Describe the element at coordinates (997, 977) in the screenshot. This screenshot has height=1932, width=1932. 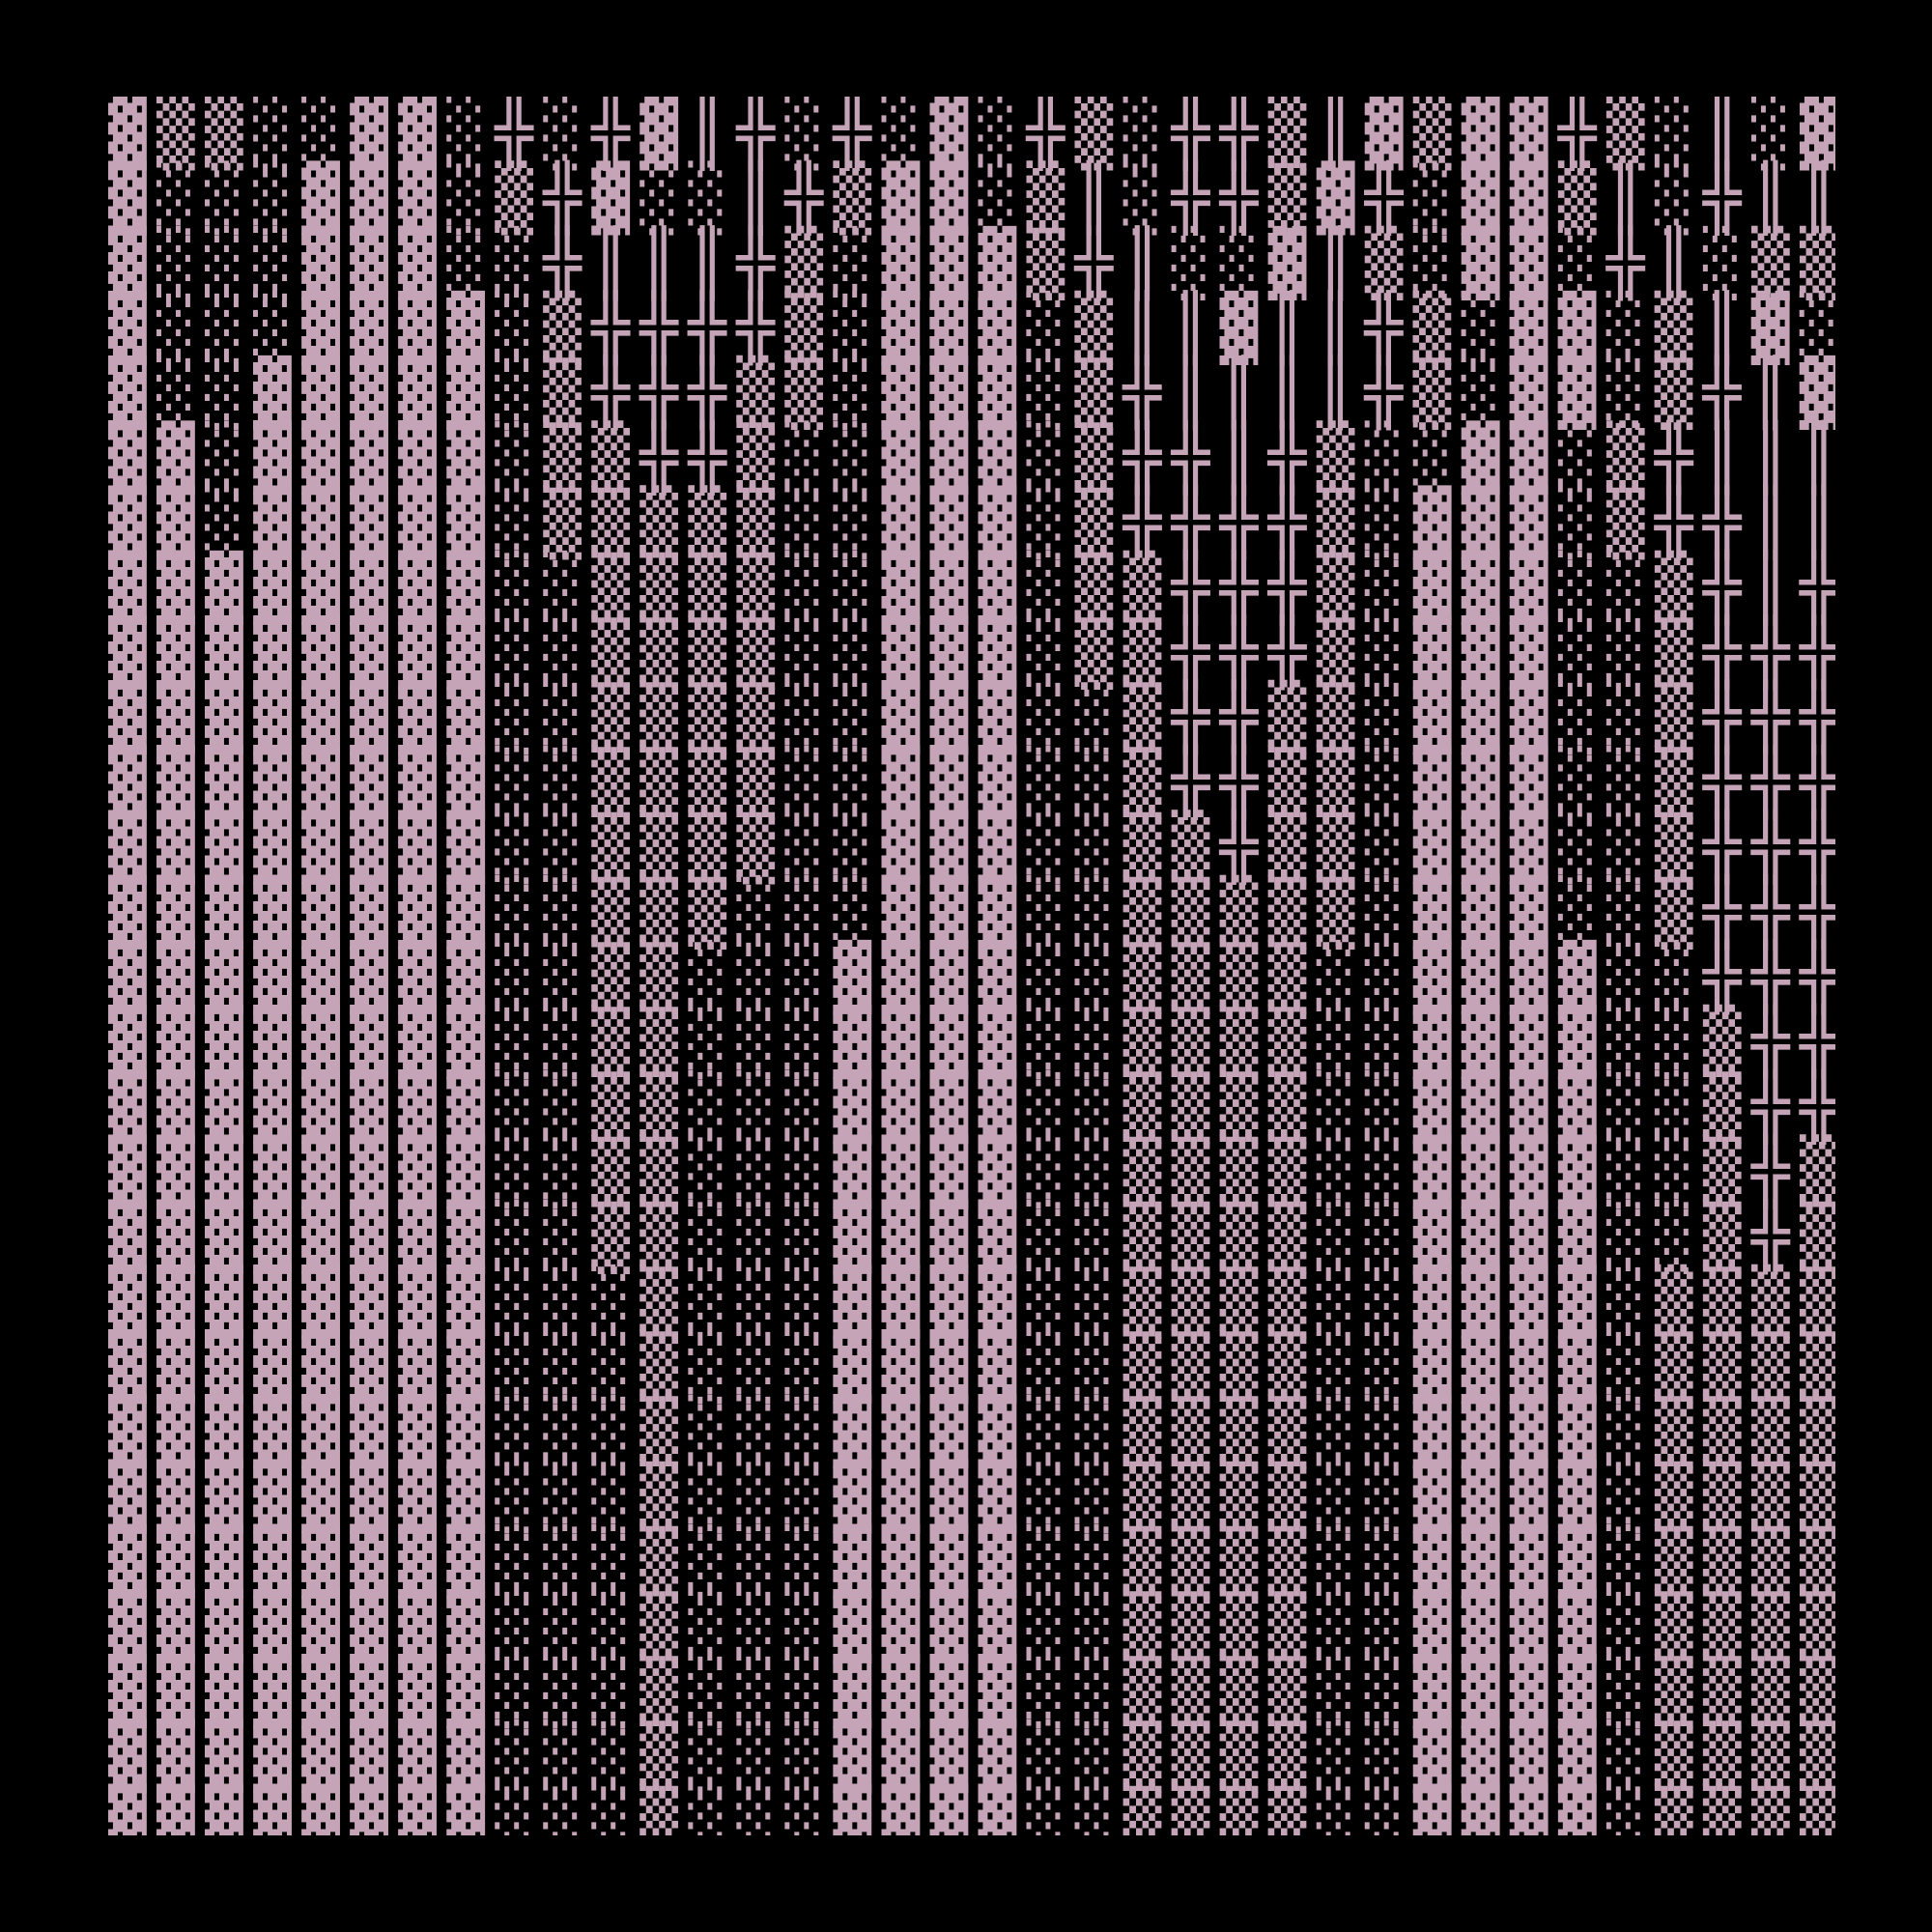
I see `art-row: ▓▓▓▓▓▓▓▓░░▒▒░░░▓▓▓▓░░▒▒▒▒░░▓▓▓▓░░╬╬╬░` at that location.